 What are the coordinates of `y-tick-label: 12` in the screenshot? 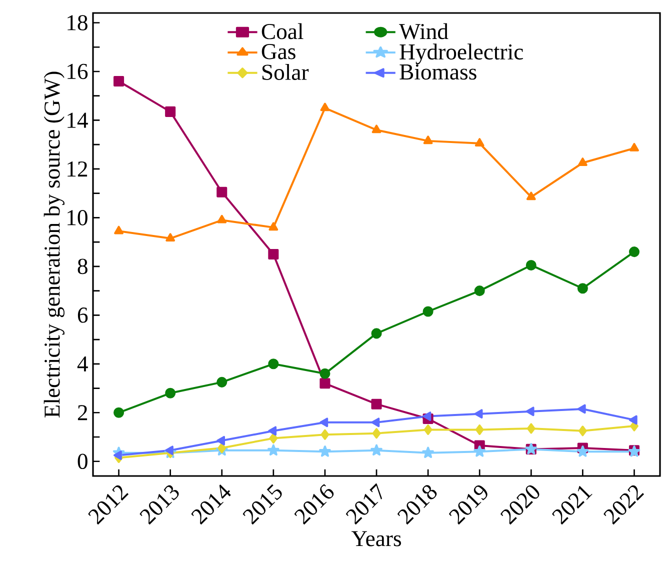 It's located at (78, 168).